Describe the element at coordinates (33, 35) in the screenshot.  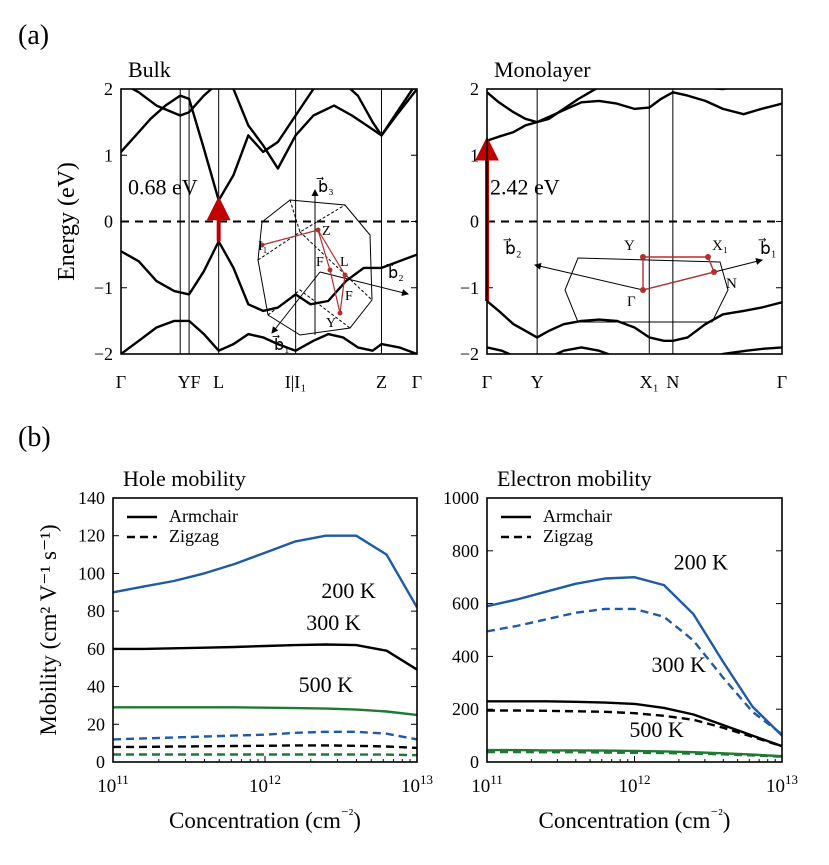
I see `panel-a-label: (a)` at that location.